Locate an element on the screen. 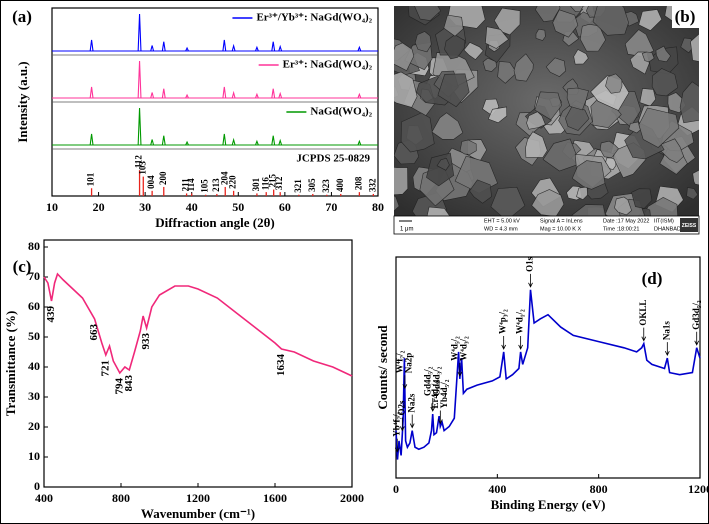 This screenshot has width=709, height=524. legend-label: NaGd(WO₄)₂ is located at coordinates (341, 112).